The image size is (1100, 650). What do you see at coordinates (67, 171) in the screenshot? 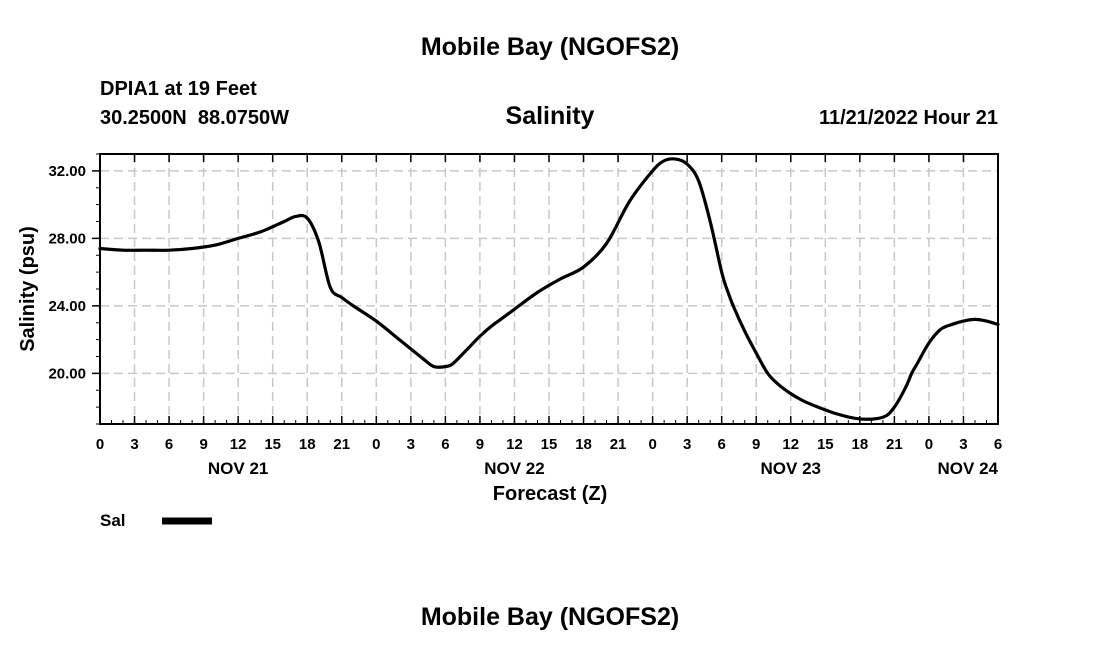
I see `y-tick-label: 32.00` at bounding box center [67, 171].